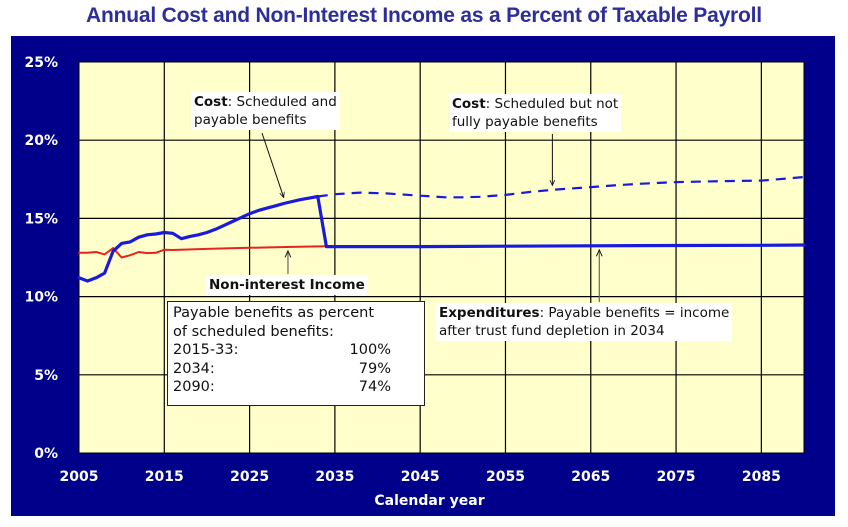 The image size is (848, 527). Describe the element at coordinates (79, 477) in the screenshot. I see `x-tick-label: 2005` at that location.